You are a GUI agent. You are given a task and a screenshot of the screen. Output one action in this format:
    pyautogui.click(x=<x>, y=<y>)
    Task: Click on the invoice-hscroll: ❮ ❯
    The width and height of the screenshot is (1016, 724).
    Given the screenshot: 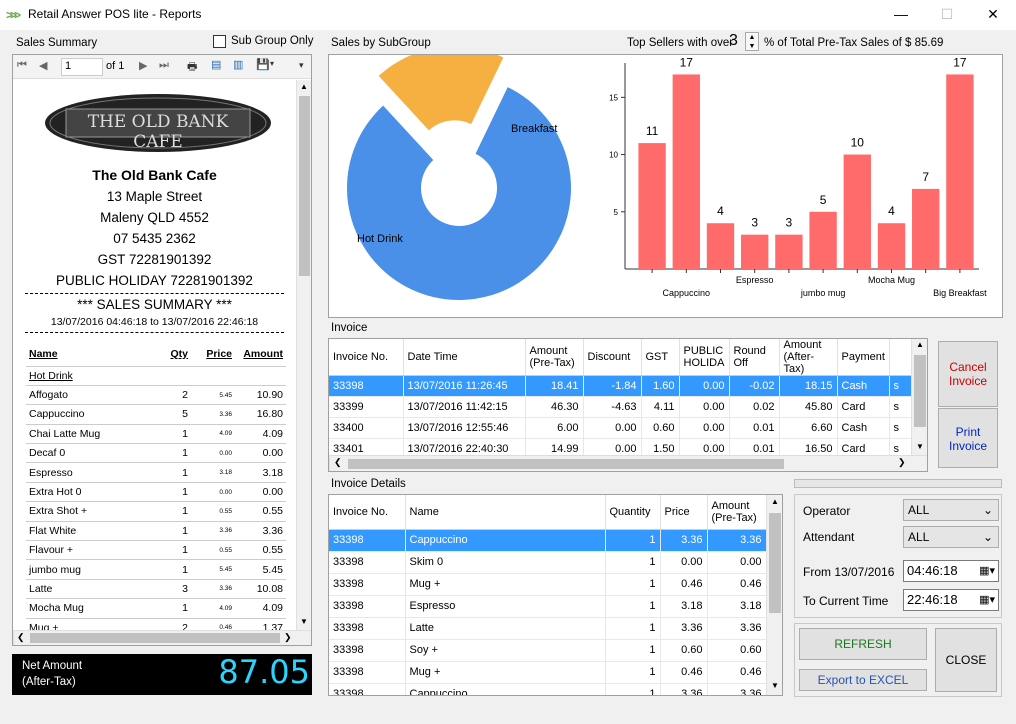 What is the action you would take?
    pyautogui.click(x=628, y=463)
    